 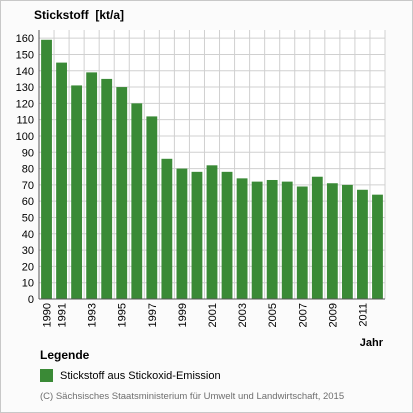 I want to click on y-tick-label: 130, so click(x=25, y=88).